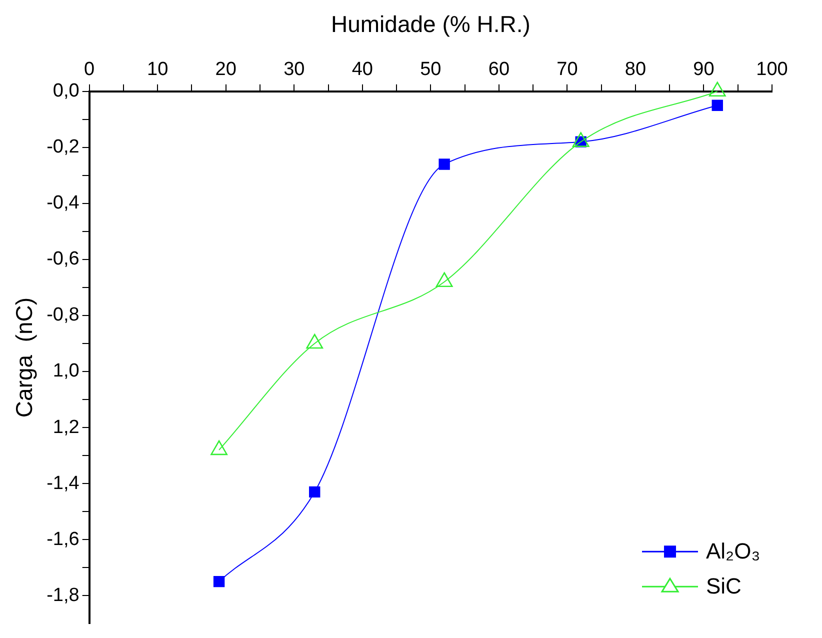  Describe the element at coordinates (431, 69) in the screenshot. I see `x-tick-label: 50` at that location.